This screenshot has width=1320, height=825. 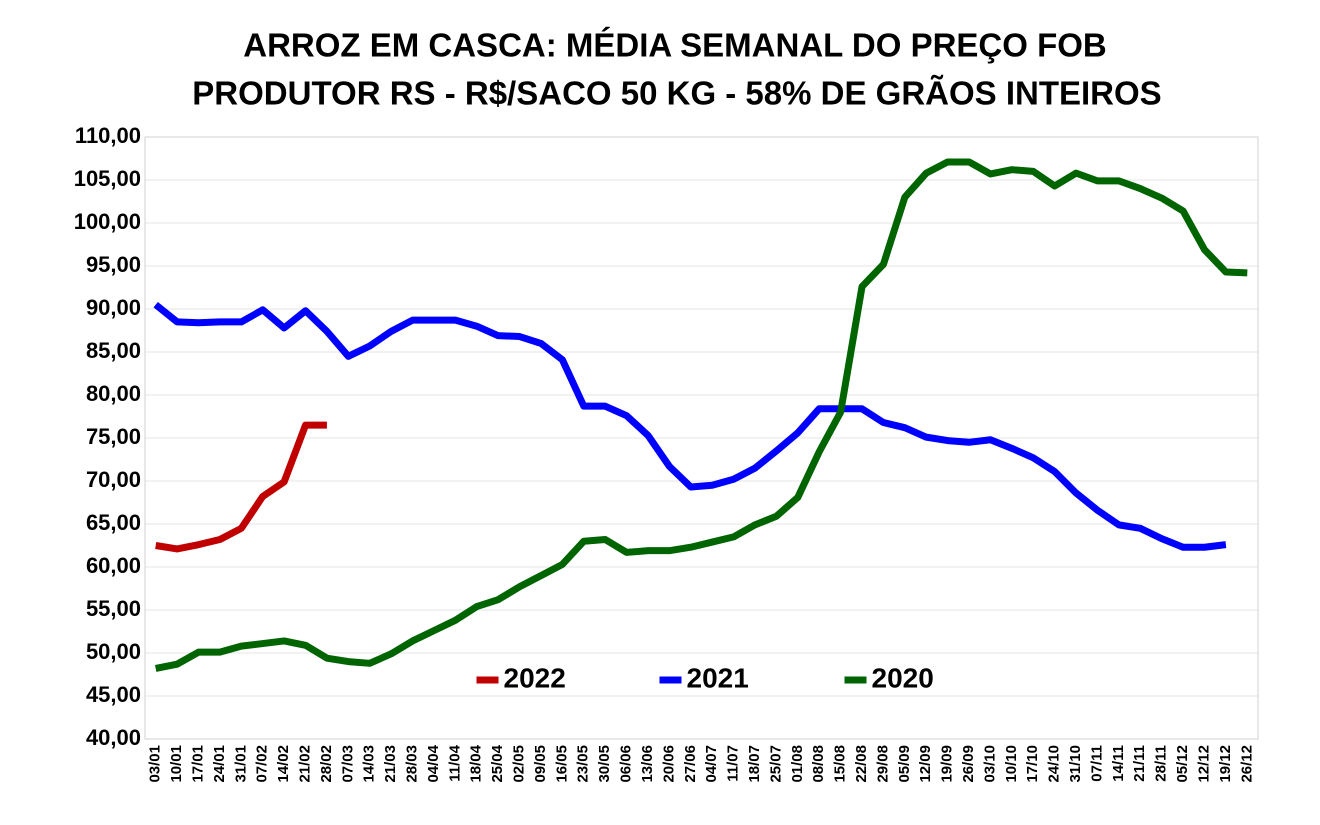 What do you see at coordinates (1011, 764) in the screenshot?
I see `x-tick-label: 10/10` at bounding box center [1011, 764].